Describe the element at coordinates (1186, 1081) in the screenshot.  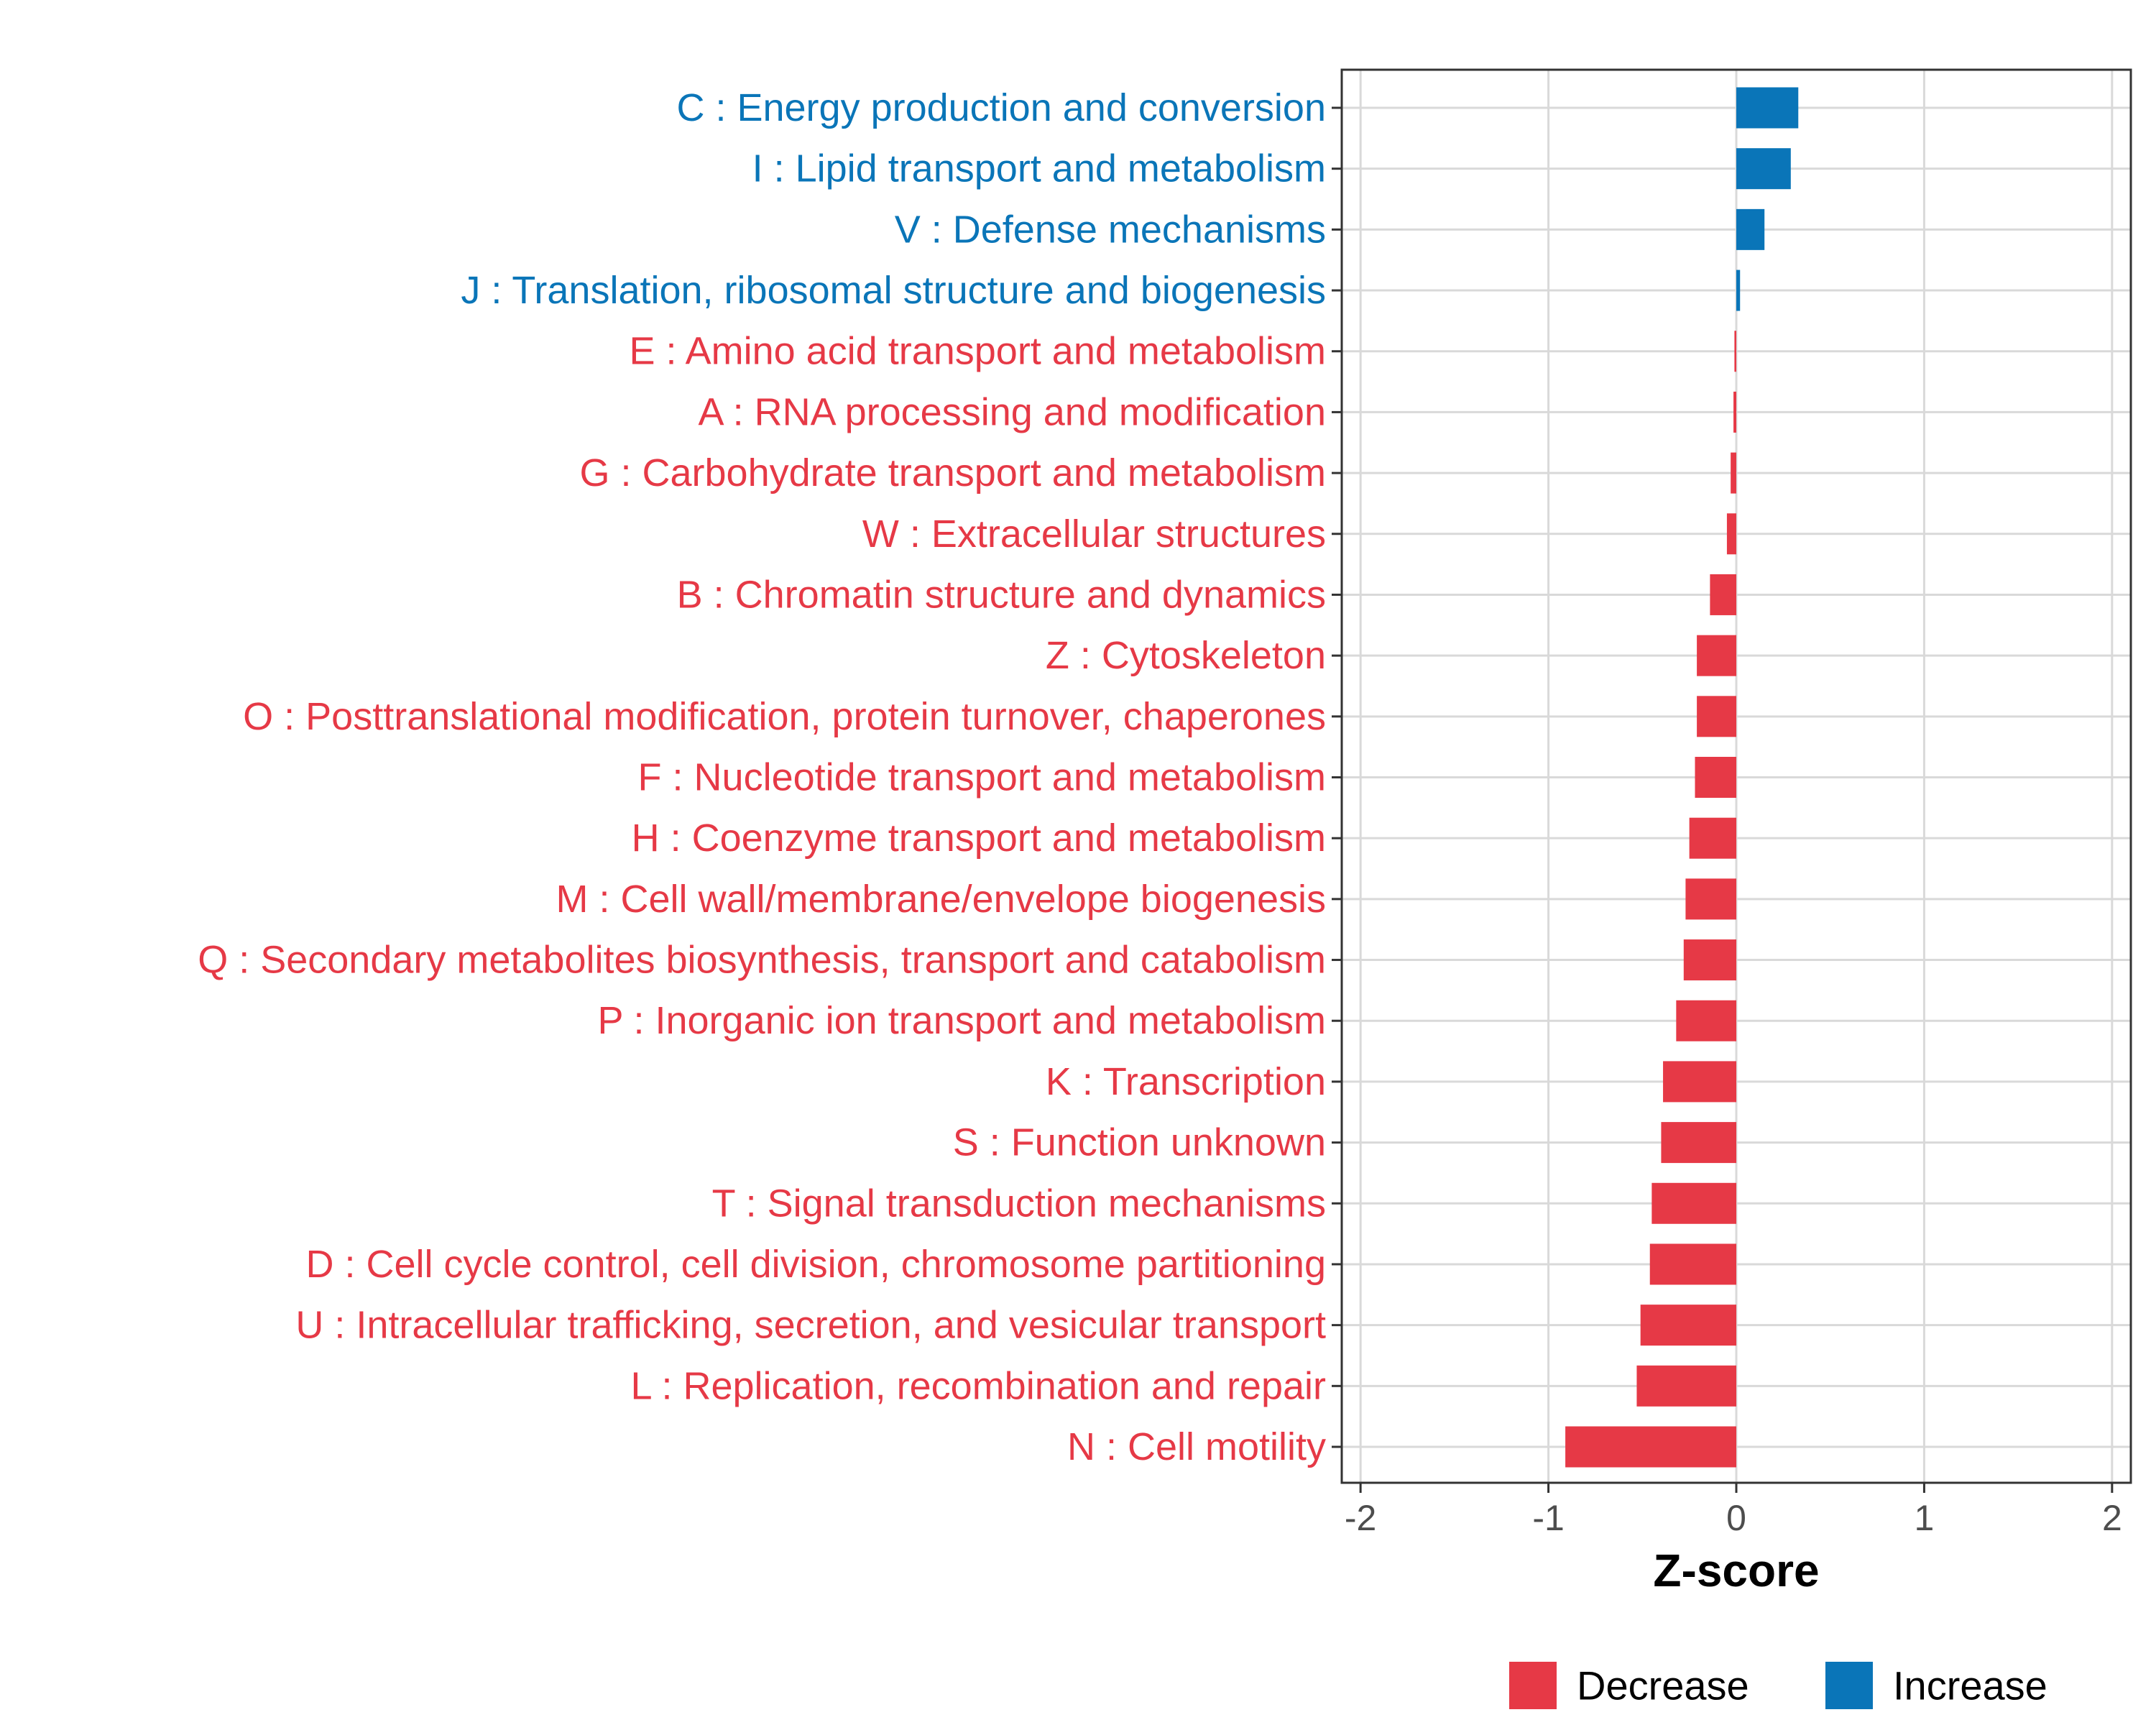
I see `category-label: K : Transcription` at that location.